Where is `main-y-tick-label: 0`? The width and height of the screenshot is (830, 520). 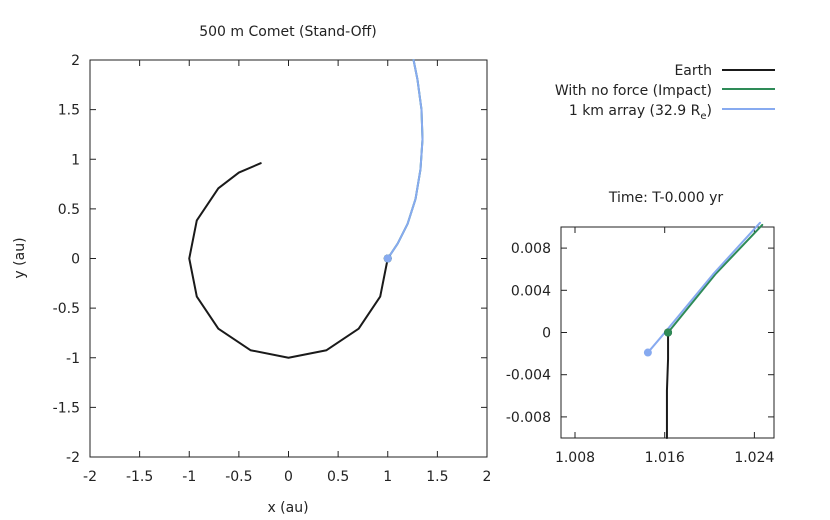
main-y-tick-label: 0 is located at coordinates (75, 260).